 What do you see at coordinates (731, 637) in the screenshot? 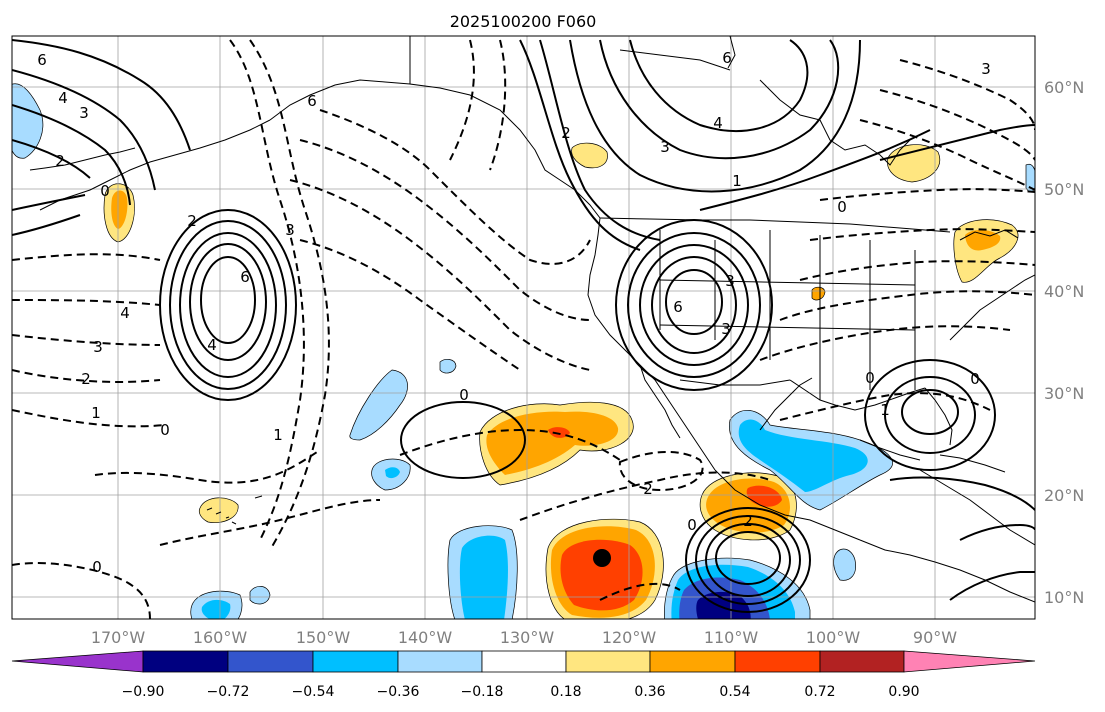
I see `lon-label: 110°W` at bounding box center [731, 637].